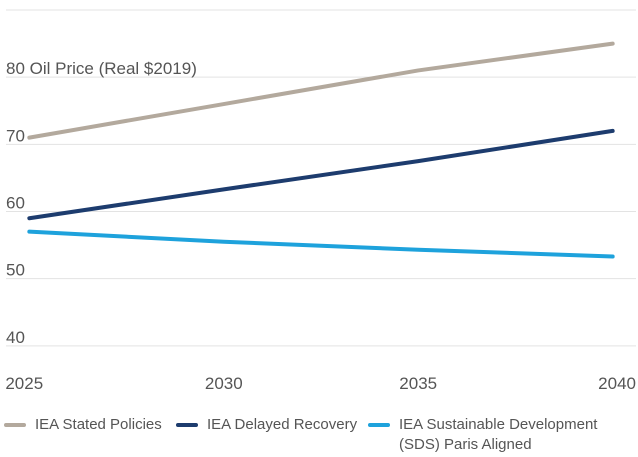 The width and height of the screenshot is (638, 457). Describe the element at coordinates (418, 383) in the screenshot. I see `x-tick-label-2035: 2035` at that location.